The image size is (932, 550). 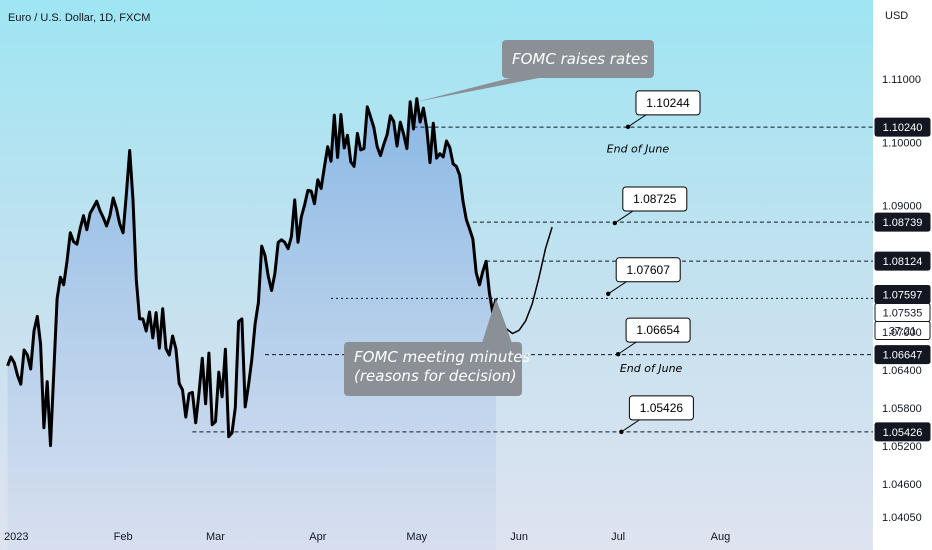 I want to click on callout-label: 1.08725, so click(x=655, y=199).